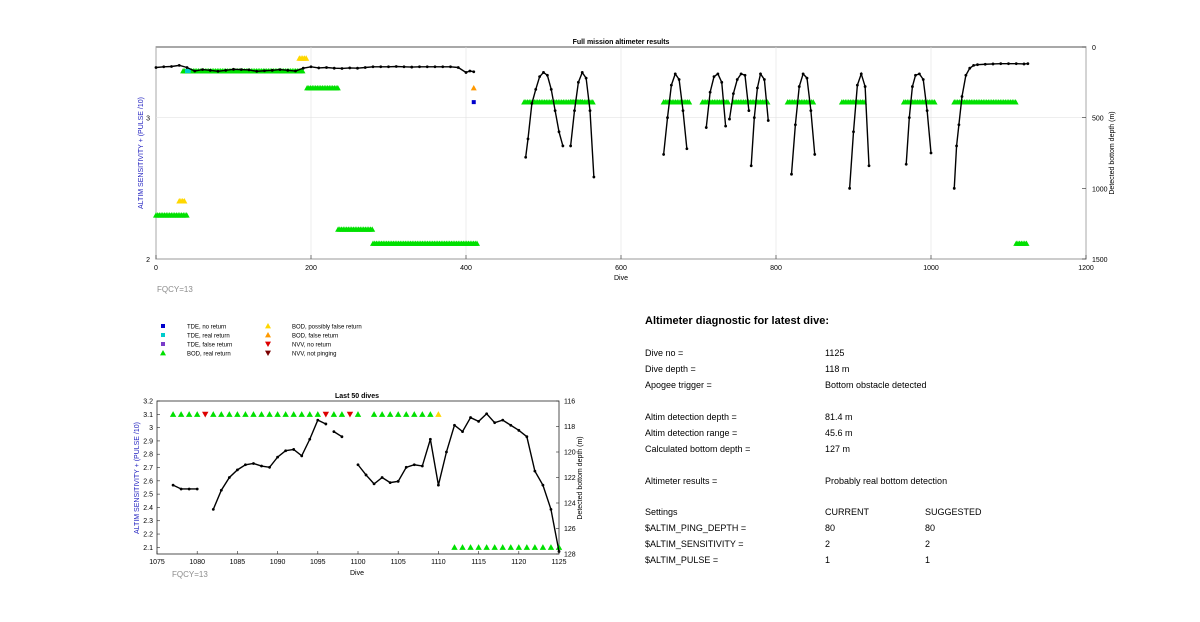  I want to click on full-mission-xlabel: Dive, so click(621, 278).